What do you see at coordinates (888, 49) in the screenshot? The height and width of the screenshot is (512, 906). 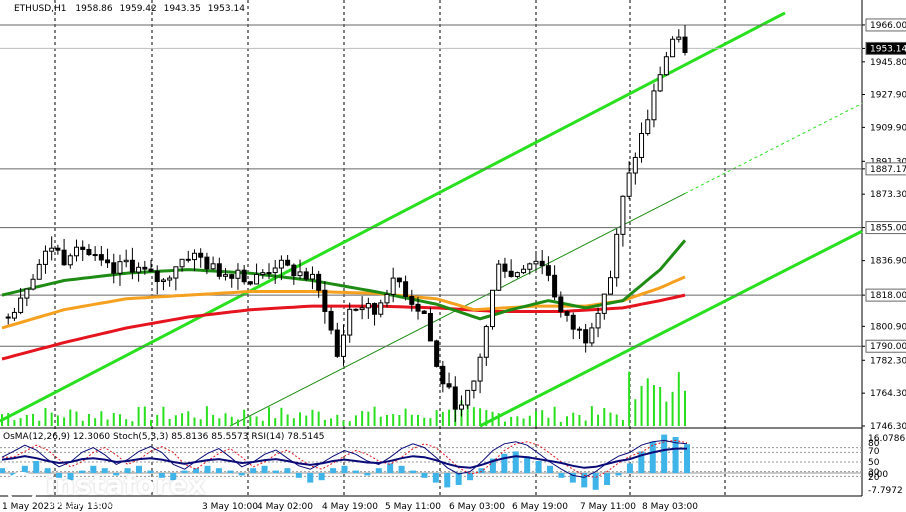 I see `price-tick-label: 1953.14` at bounding box center [888, 49].